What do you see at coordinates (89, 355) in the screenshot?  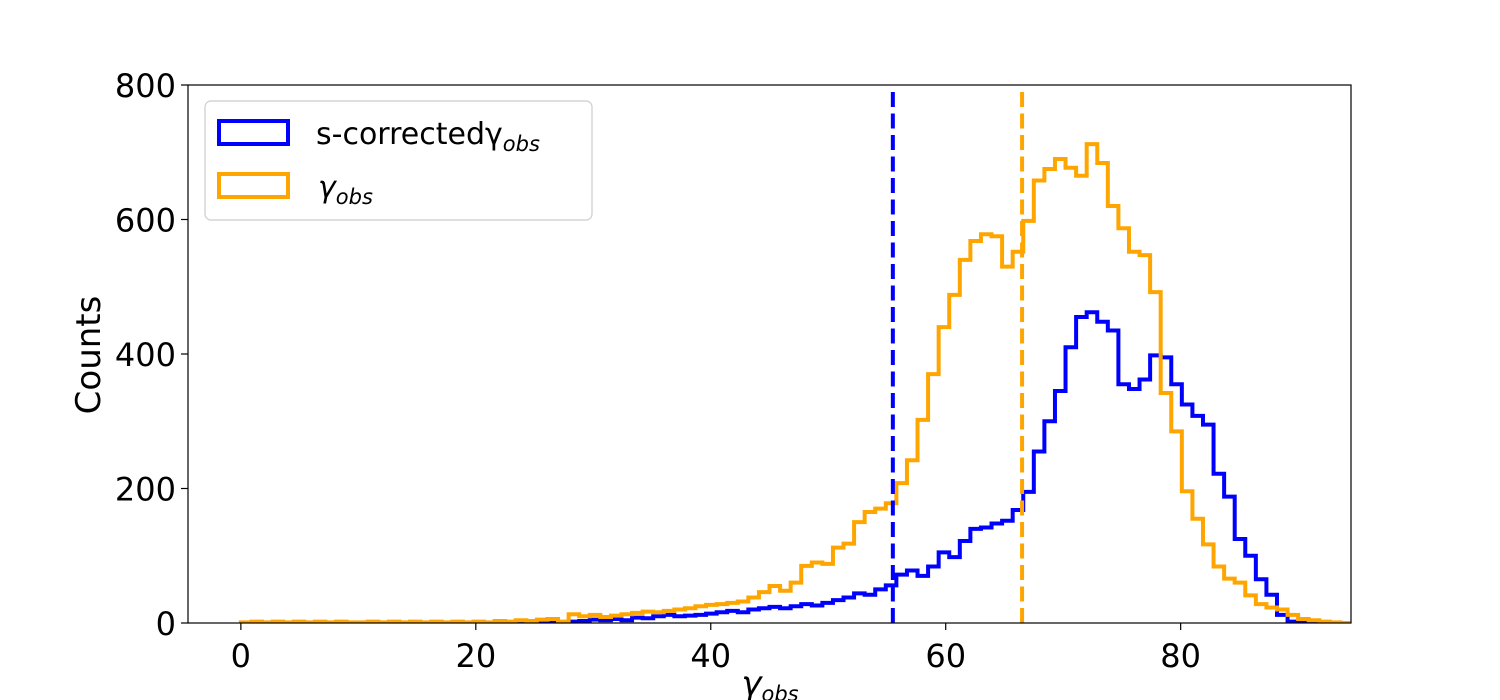 I see `y-axis-label: Counts` at bounding box center [89, 355].